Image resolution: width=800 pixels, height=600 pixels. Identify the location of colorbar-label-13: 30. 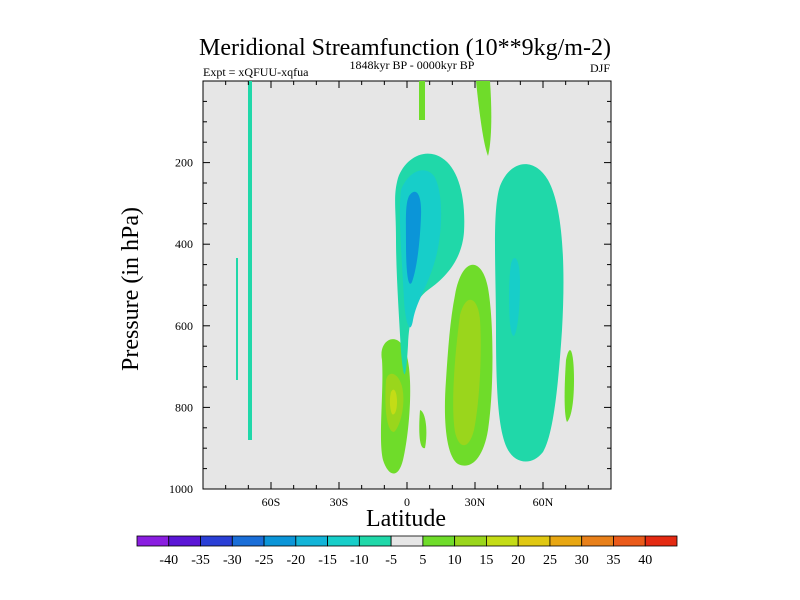
(582, 560).